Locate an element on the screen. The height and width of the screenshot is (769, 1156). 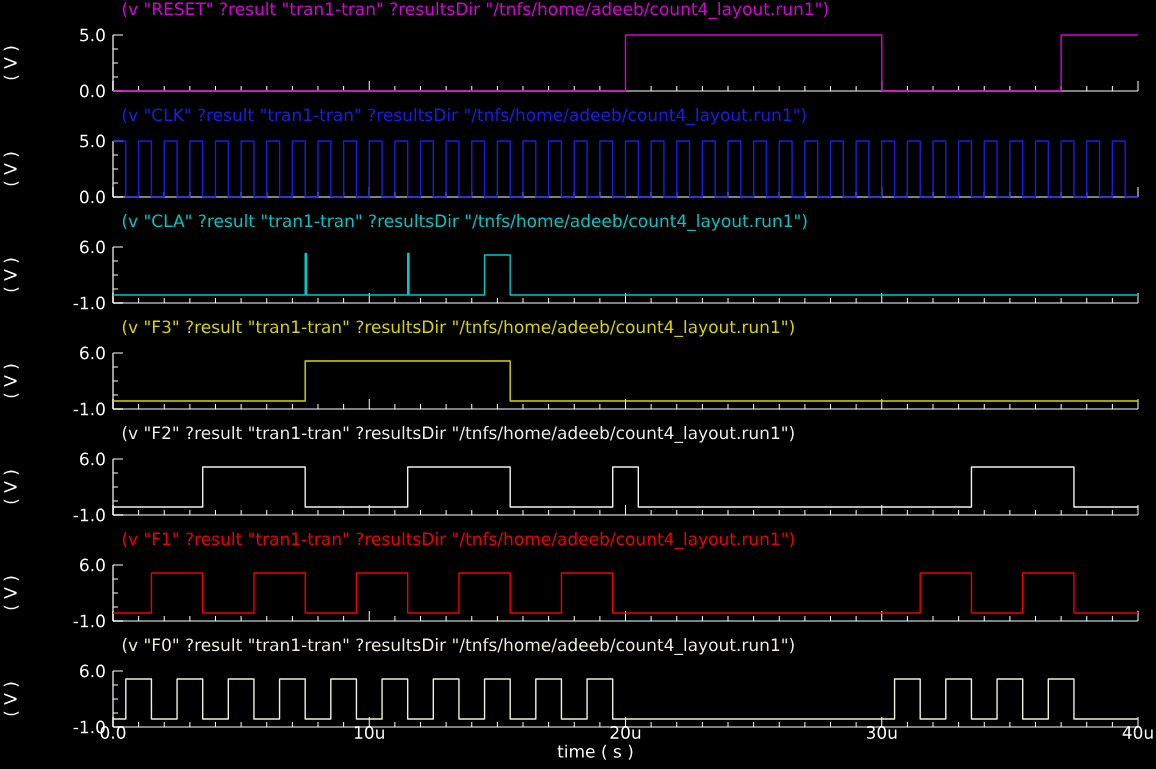
chart-title: (v "F0" ?result "tran1-tran" ?resultsDir "/tnfs/home/adeeb/count4_layout.run1") is located at coordinates (458, 647).